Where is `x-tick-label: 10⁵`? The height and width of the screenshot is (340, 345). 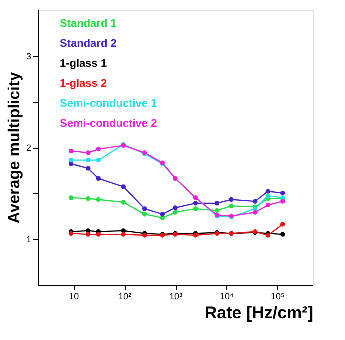
x-tick-label: 10⁵ is located at coordinates (278, 297).